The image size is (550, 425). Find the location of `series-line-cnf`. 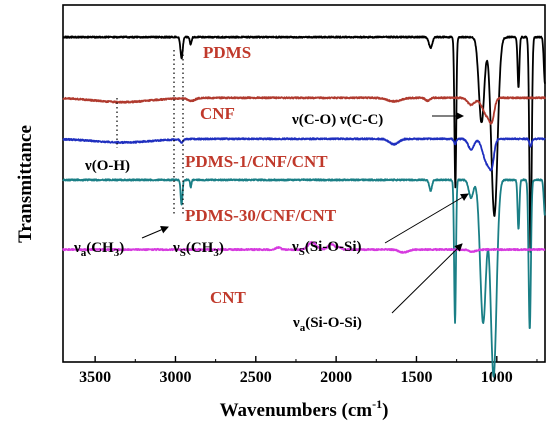

series-line-cnf is located at coordinates (304, 110).